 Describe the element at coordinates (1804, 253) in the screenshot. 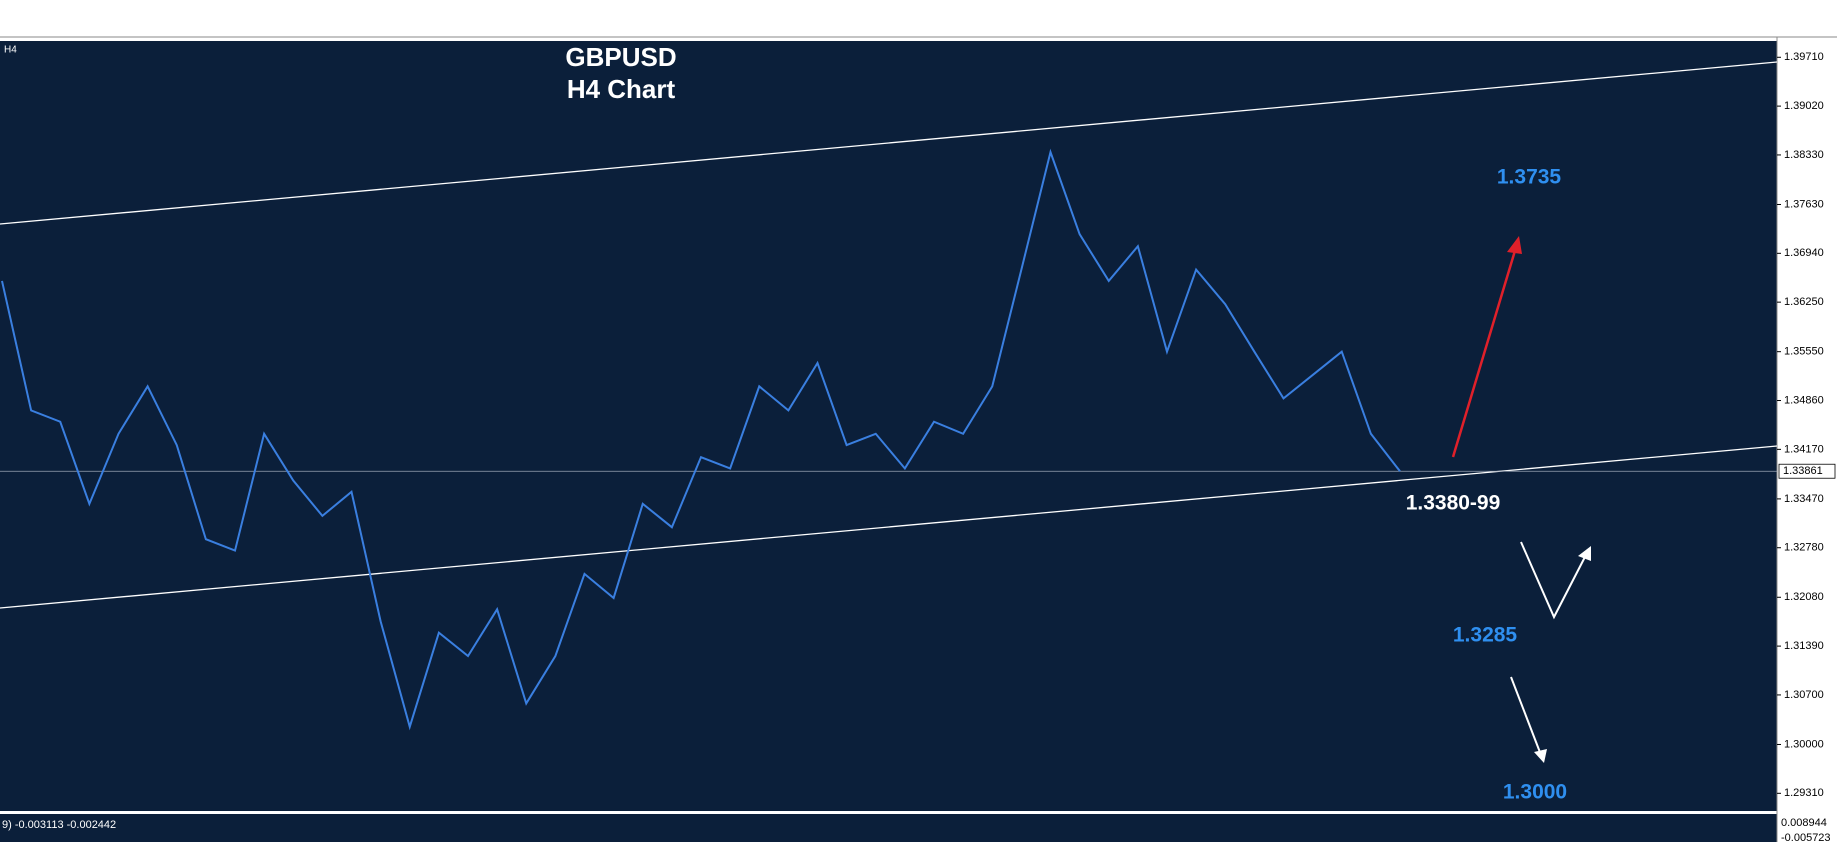

I see `y-tick-label: 1.36940` at that location.